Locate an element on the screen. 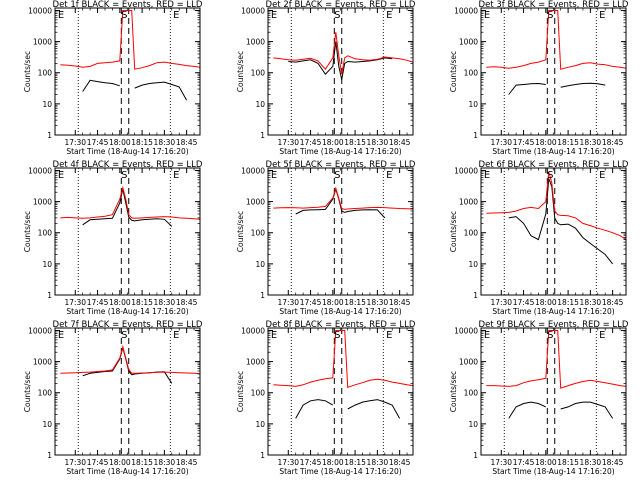 This screenshot has height=480, width=640. panel-title: Det 7f BLACK = Events, RED = LLD is located at coordinates (128, 325).